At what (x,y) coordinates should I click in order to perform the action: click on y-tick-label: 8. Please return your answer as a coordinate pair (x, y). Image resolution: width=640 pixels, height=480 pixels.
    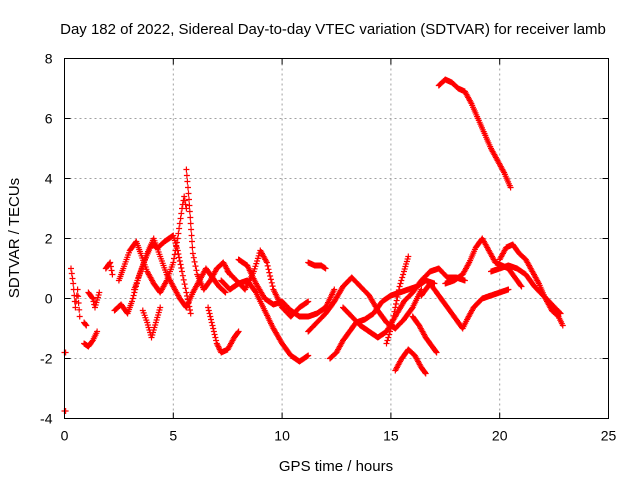
    Looking at the image, I should click on (49, 59).